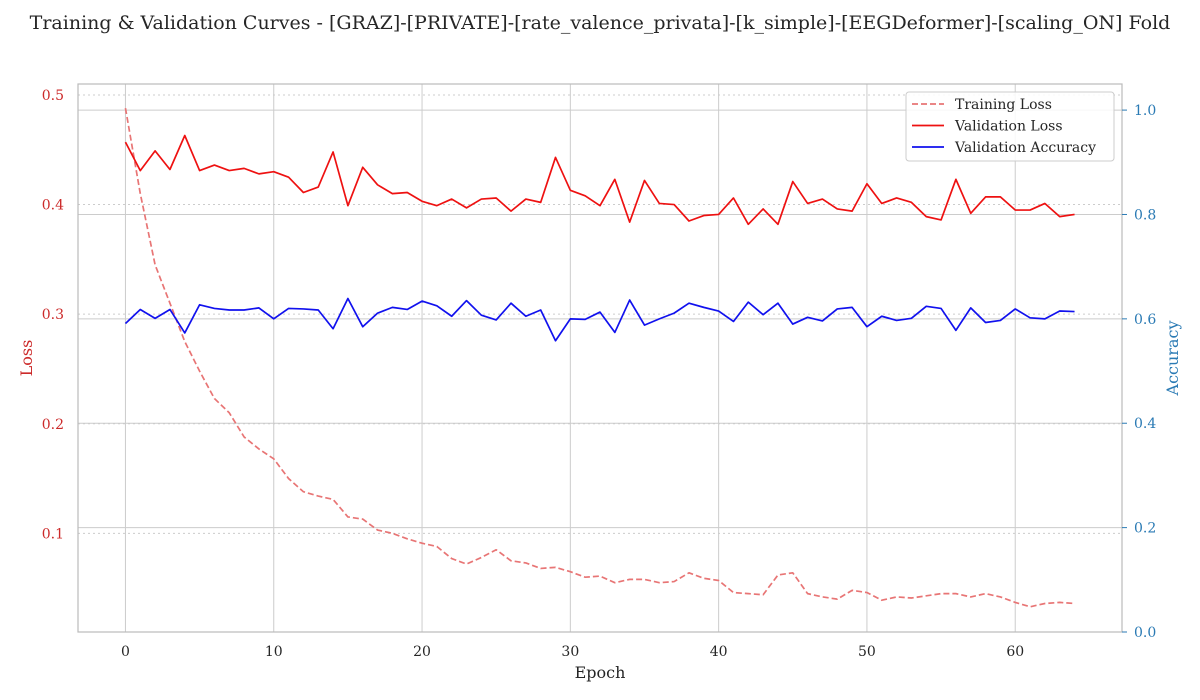 The image size is (1200, 700). What do you see at coordinates (867, 652) in the screenshot?
I see `x-tick-label: 50` at bounding box center [867, 652].